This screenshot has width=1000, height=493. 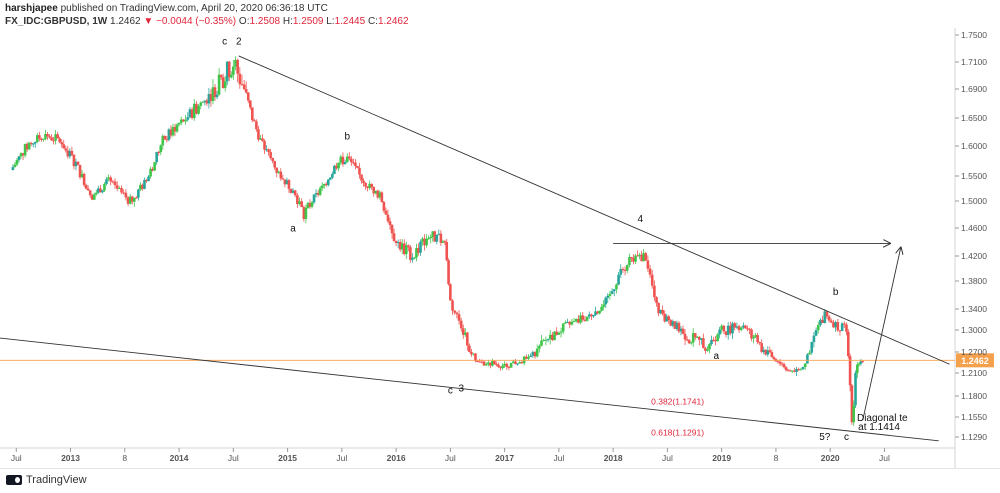 I want to click on y-tick-label: 1.6900, so click(x=974, y=89).